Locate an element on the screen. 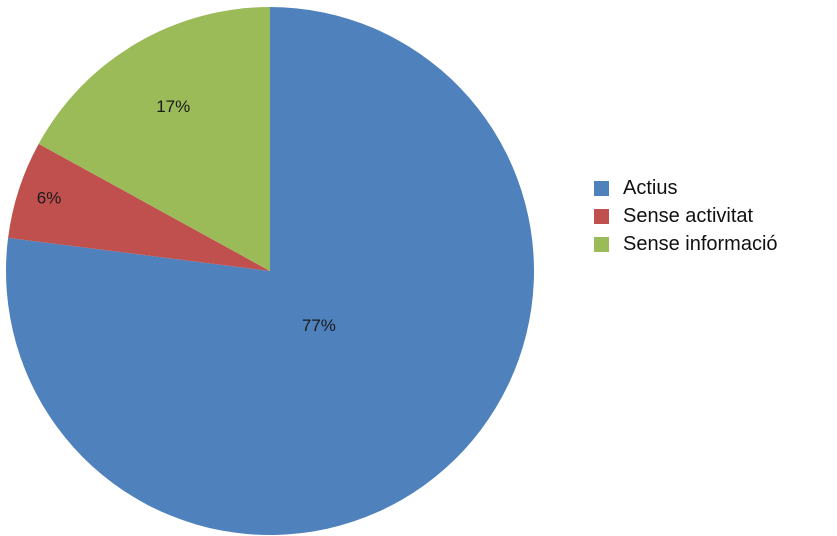 This screenshot has height=536, width=837. legend-swatch-actius is located at coordinates (601, 188).